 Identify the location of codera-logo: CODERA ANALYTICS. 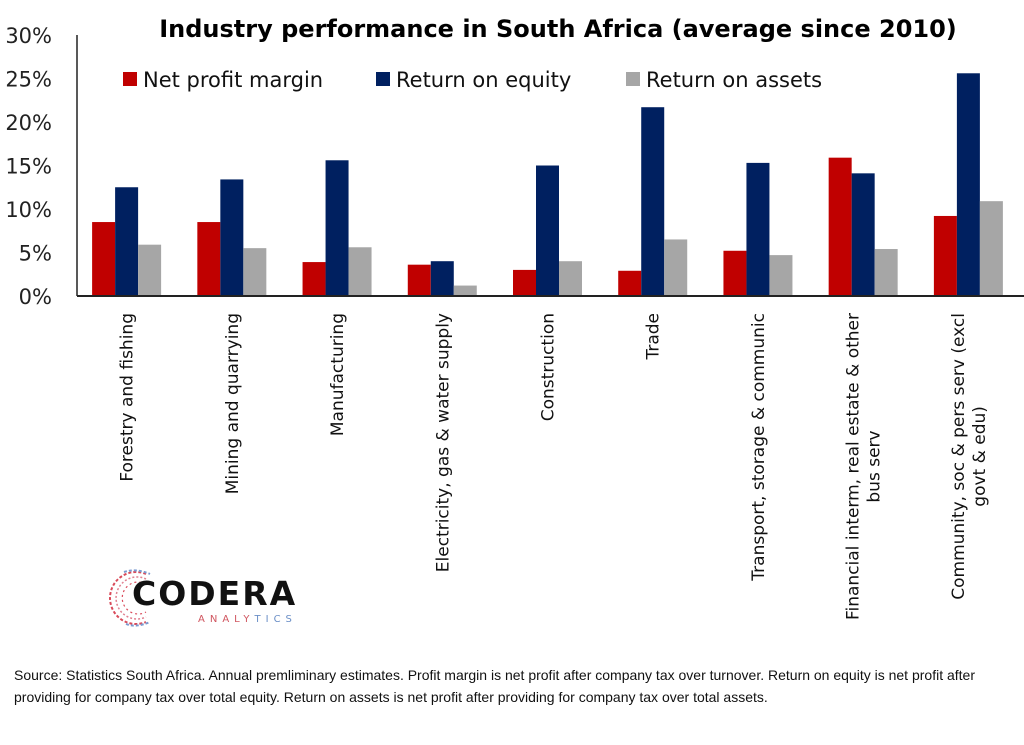
(206, 599).